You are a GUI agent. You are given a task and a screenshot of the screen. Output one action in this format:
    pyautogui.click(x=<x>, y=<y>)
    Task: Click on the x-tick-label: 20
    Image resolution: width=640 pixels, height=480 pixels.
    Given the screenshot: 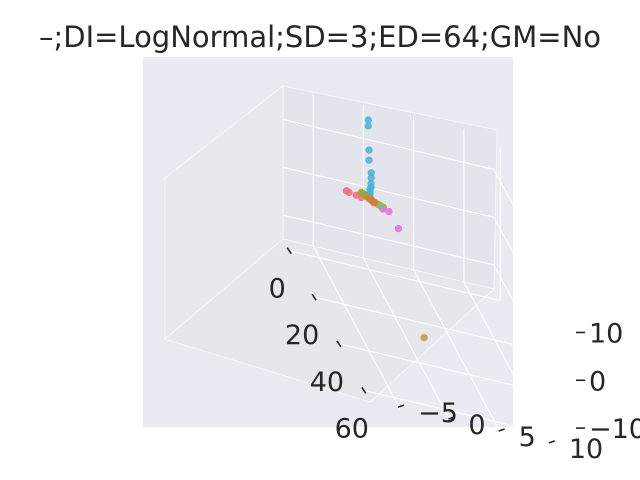 What is the action you would take?
    pyautogui.click(x=302, y=335)
    